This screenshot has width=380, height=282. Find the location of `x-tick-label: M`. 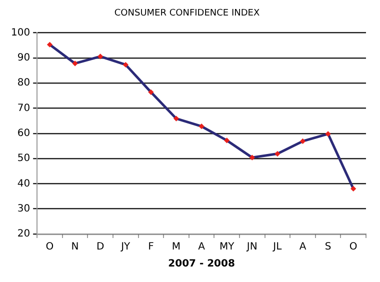

x-tick-label: M is located at coordinates (176, 247).